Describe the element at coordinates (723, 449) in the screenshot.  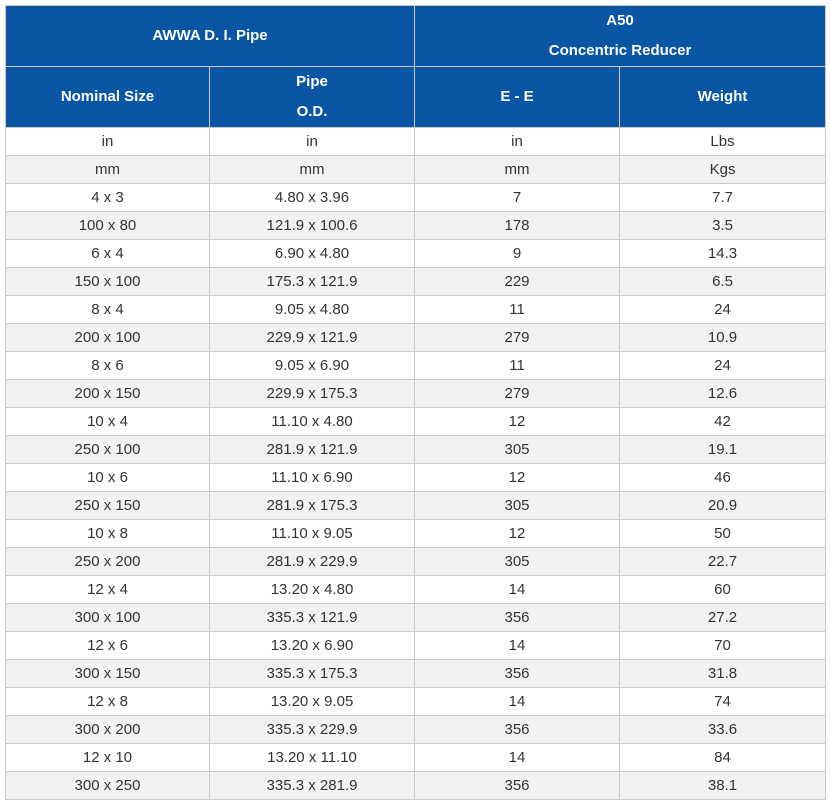
I see `cell-weight: 19.1` at that location.